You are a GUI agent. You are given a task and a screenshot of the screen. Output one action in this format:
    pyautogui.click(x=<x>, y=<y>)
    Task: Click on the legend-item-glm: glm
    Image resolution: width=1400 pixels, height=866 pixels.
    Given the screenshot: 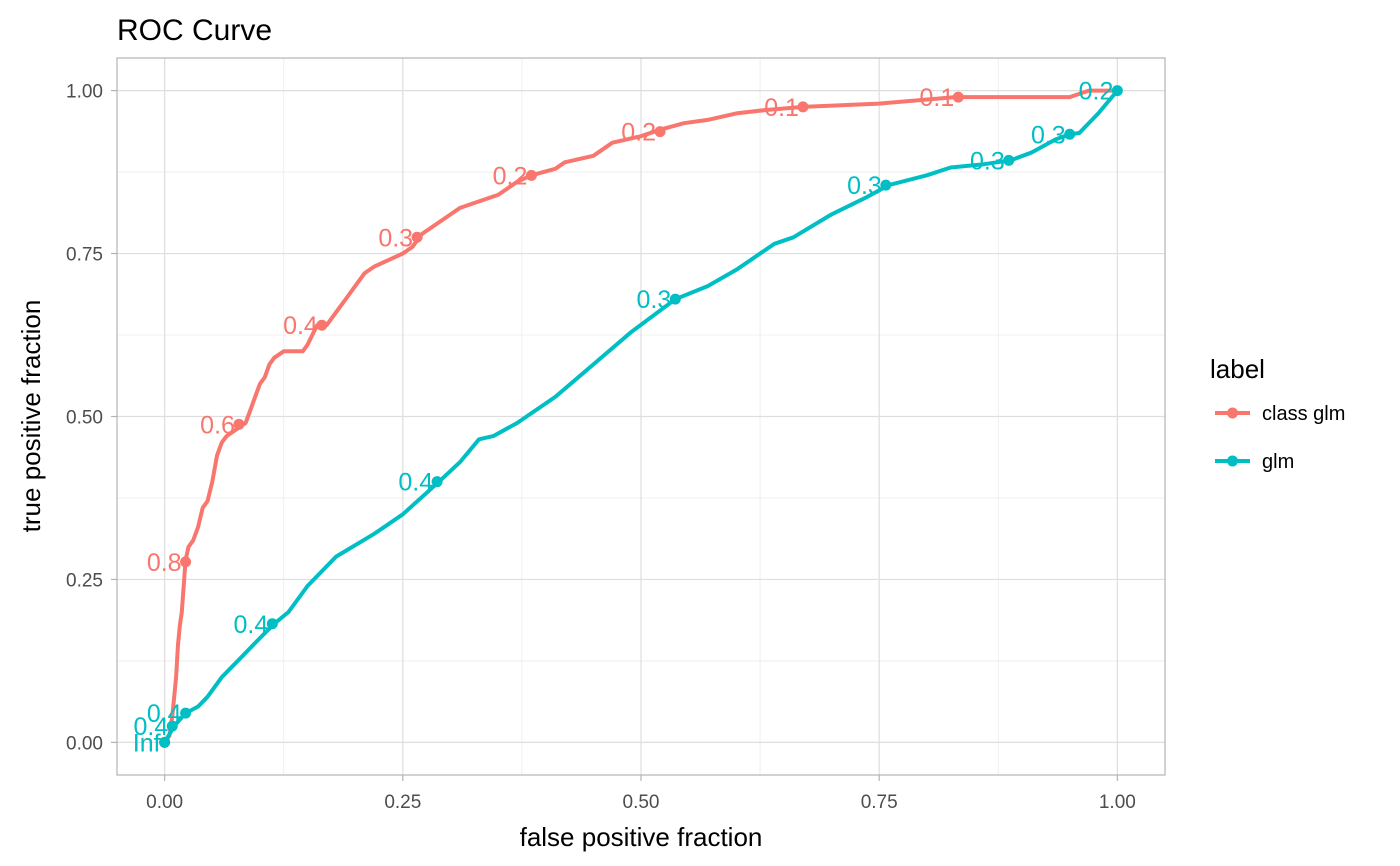 What is the action you would take?
    pyautogui.click(x=1254, y=462)
    